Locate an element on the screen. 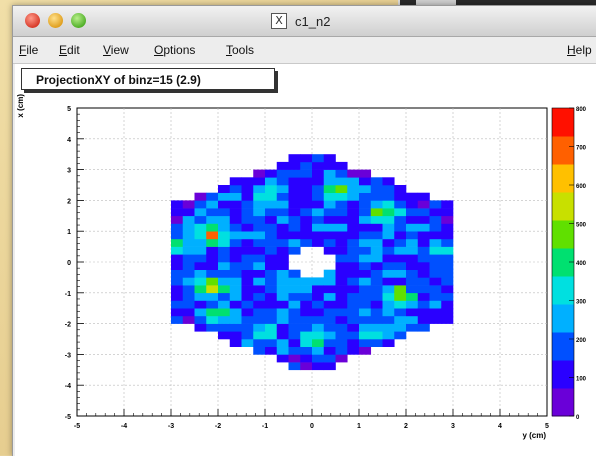 This screenshot has height=456, width=596. title-bar: X c1_n2 is located at coordinates (304, 21).